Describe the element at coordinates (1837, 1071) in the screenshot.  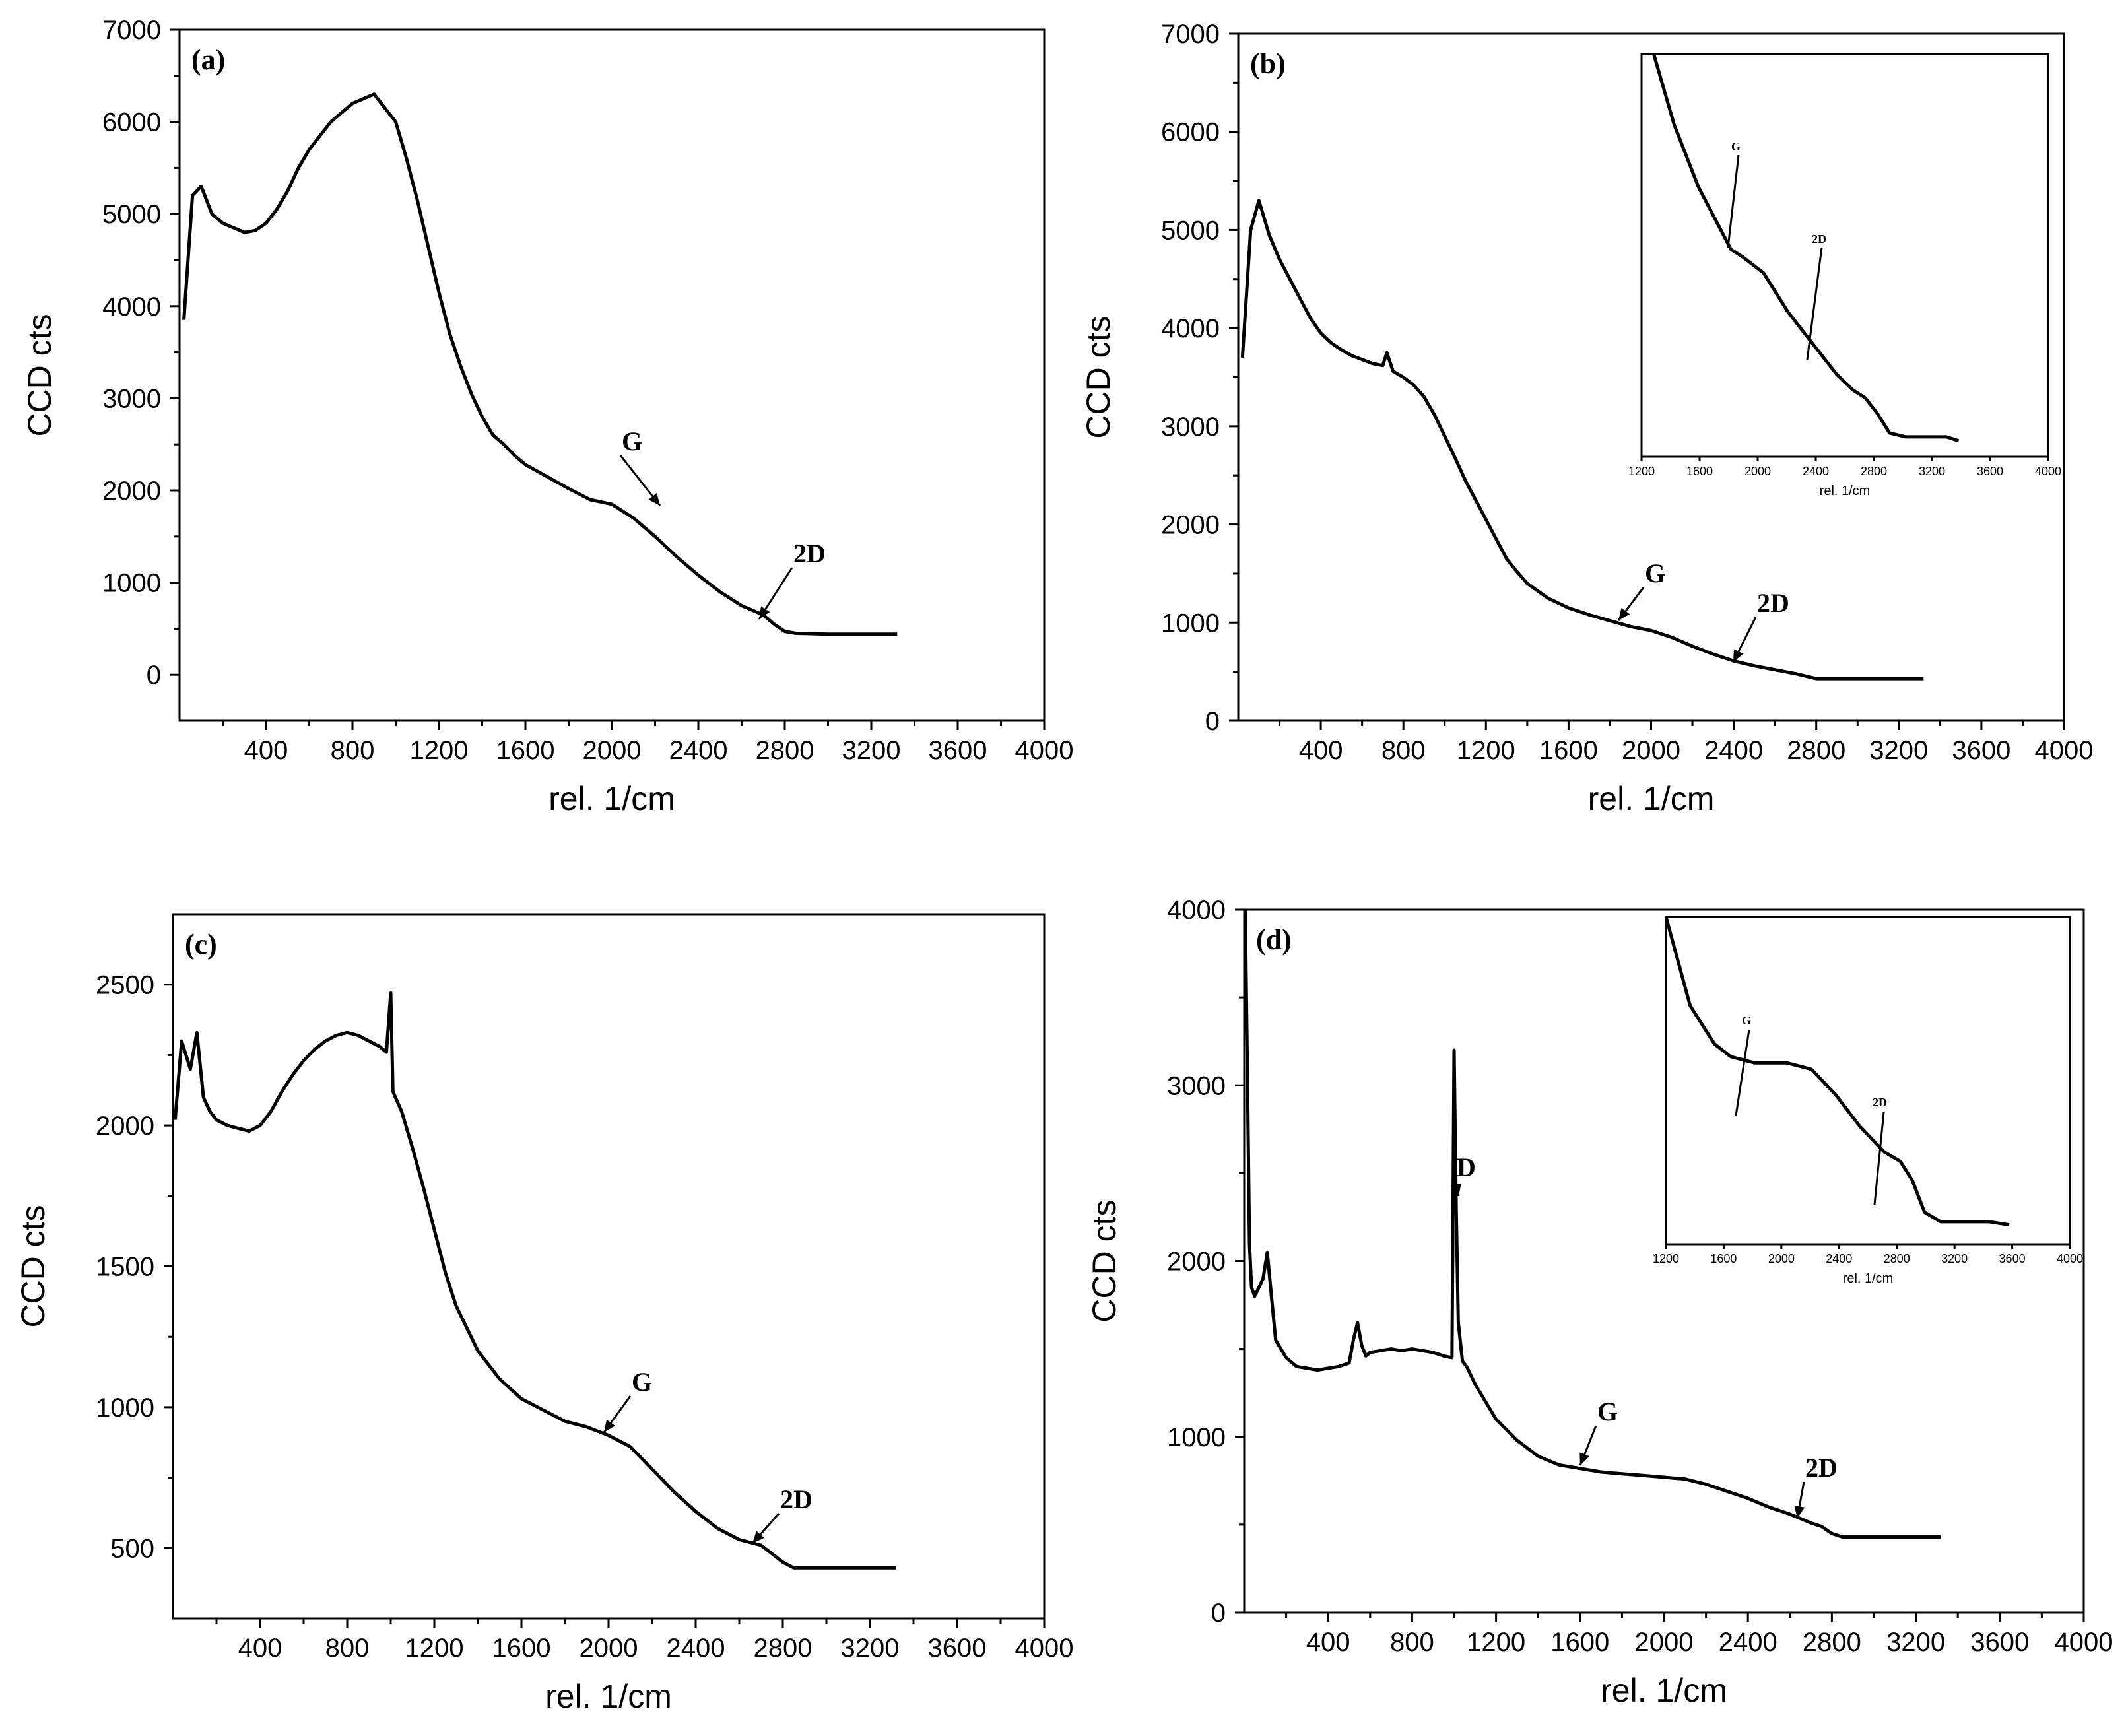
I see `inset-spectrum-line` at that location.